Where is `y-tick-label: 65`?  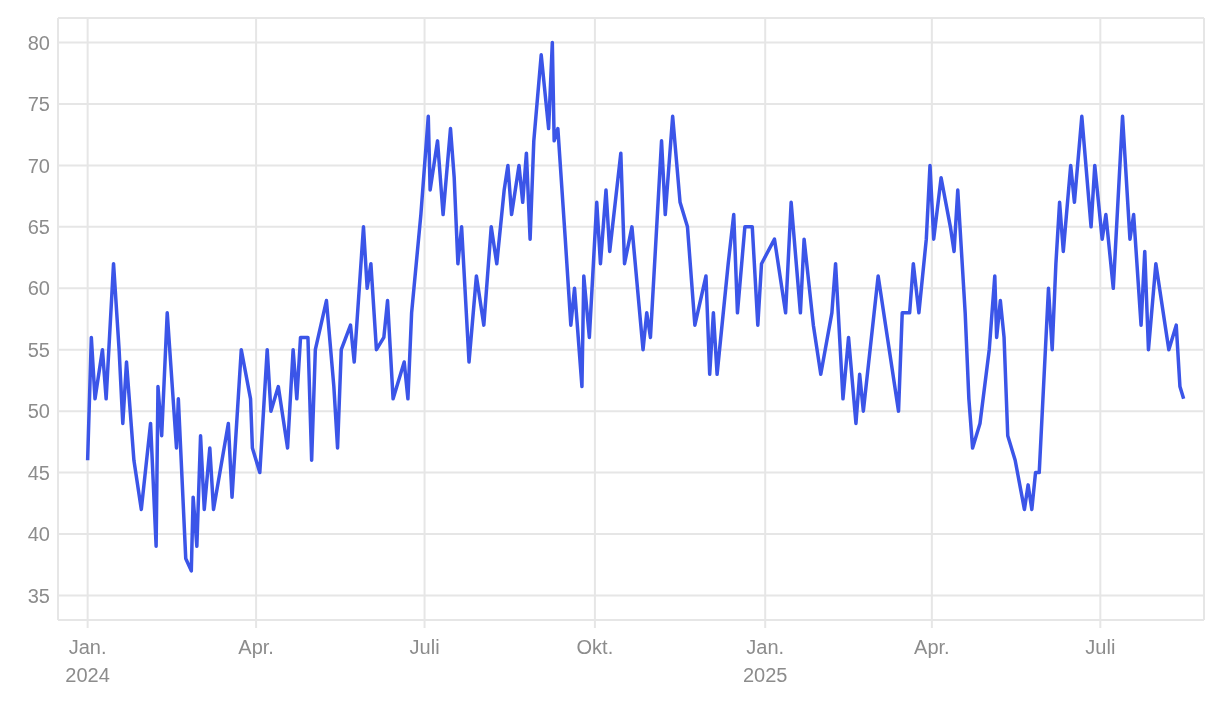 y-tick-label: 65 is located at coordinates (38, 226).